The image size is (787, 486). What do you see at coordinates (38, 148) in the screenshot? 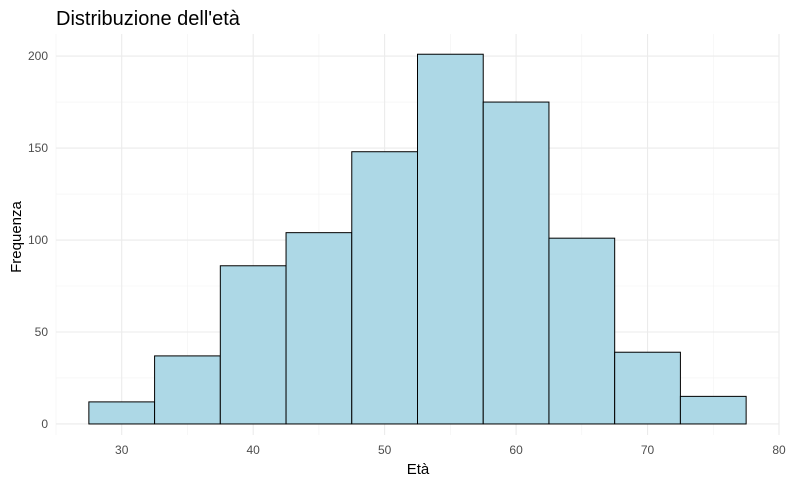
I see `y-tick-label: 150` at bounding box center [38, 148].